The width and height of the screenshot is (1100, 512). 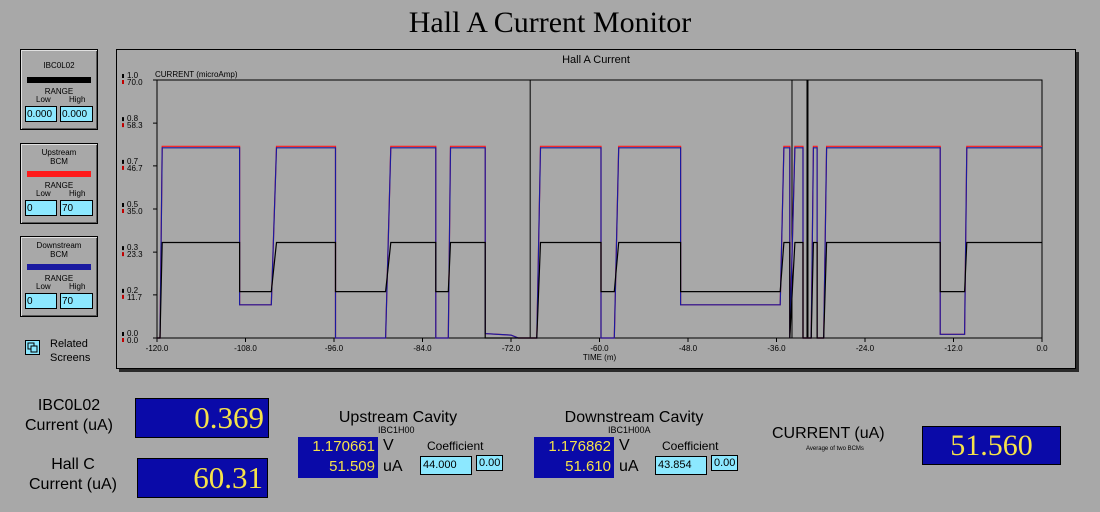 I want to click on related-screens-link: Related Screens, so click(x=70, y=351).